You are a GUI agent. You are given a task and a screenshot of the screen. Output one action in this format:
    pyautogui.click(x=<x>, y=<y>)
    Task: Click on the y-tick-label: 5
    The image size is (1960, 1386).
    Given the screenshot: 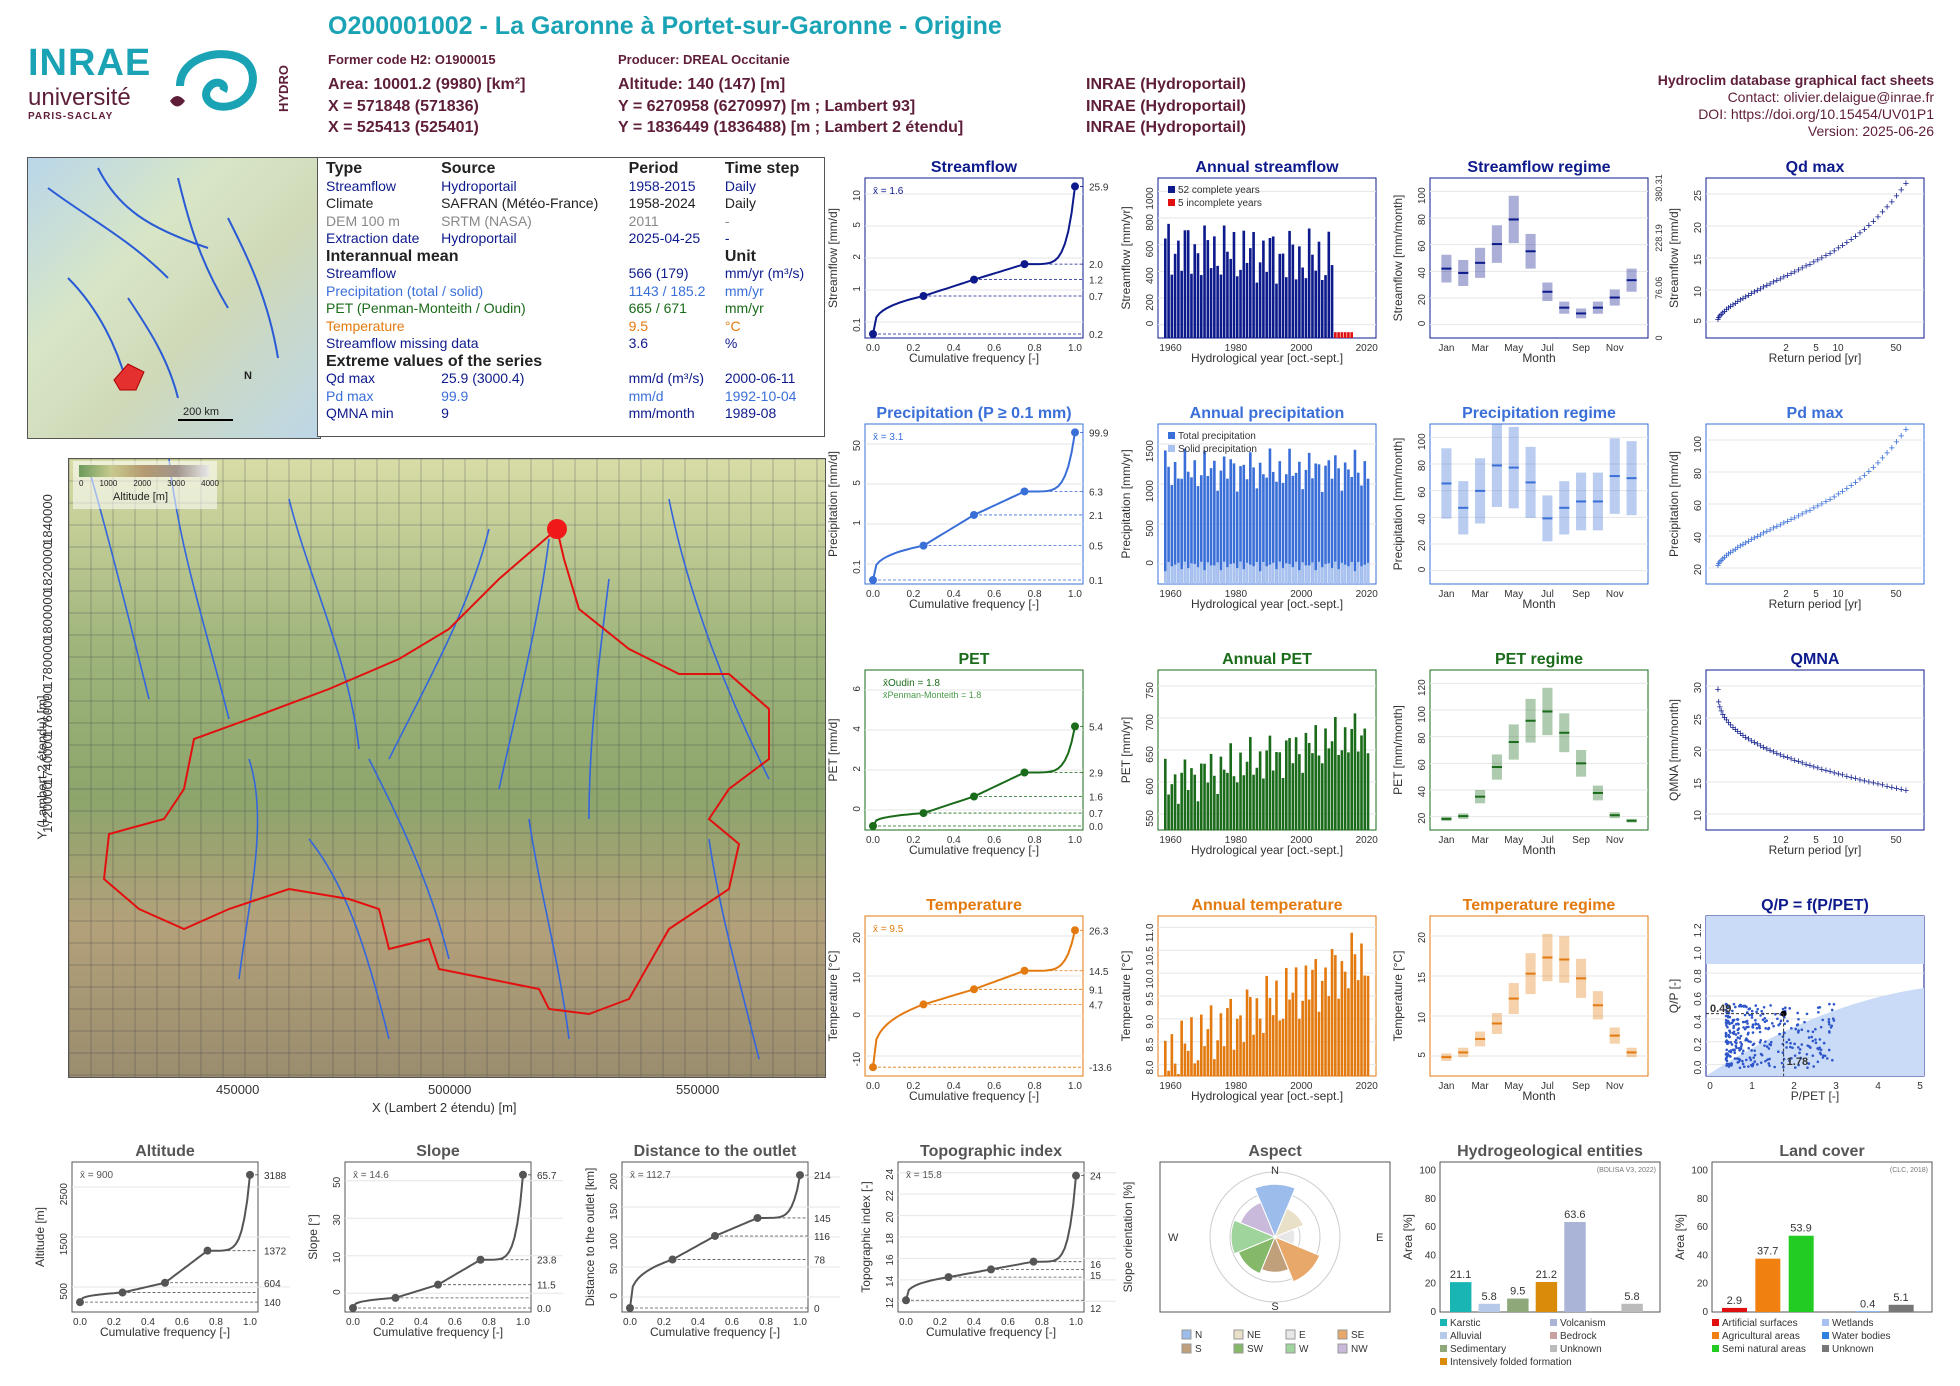 What is the action you would take?
    pyautogui.click(x=1698, y=321)
    